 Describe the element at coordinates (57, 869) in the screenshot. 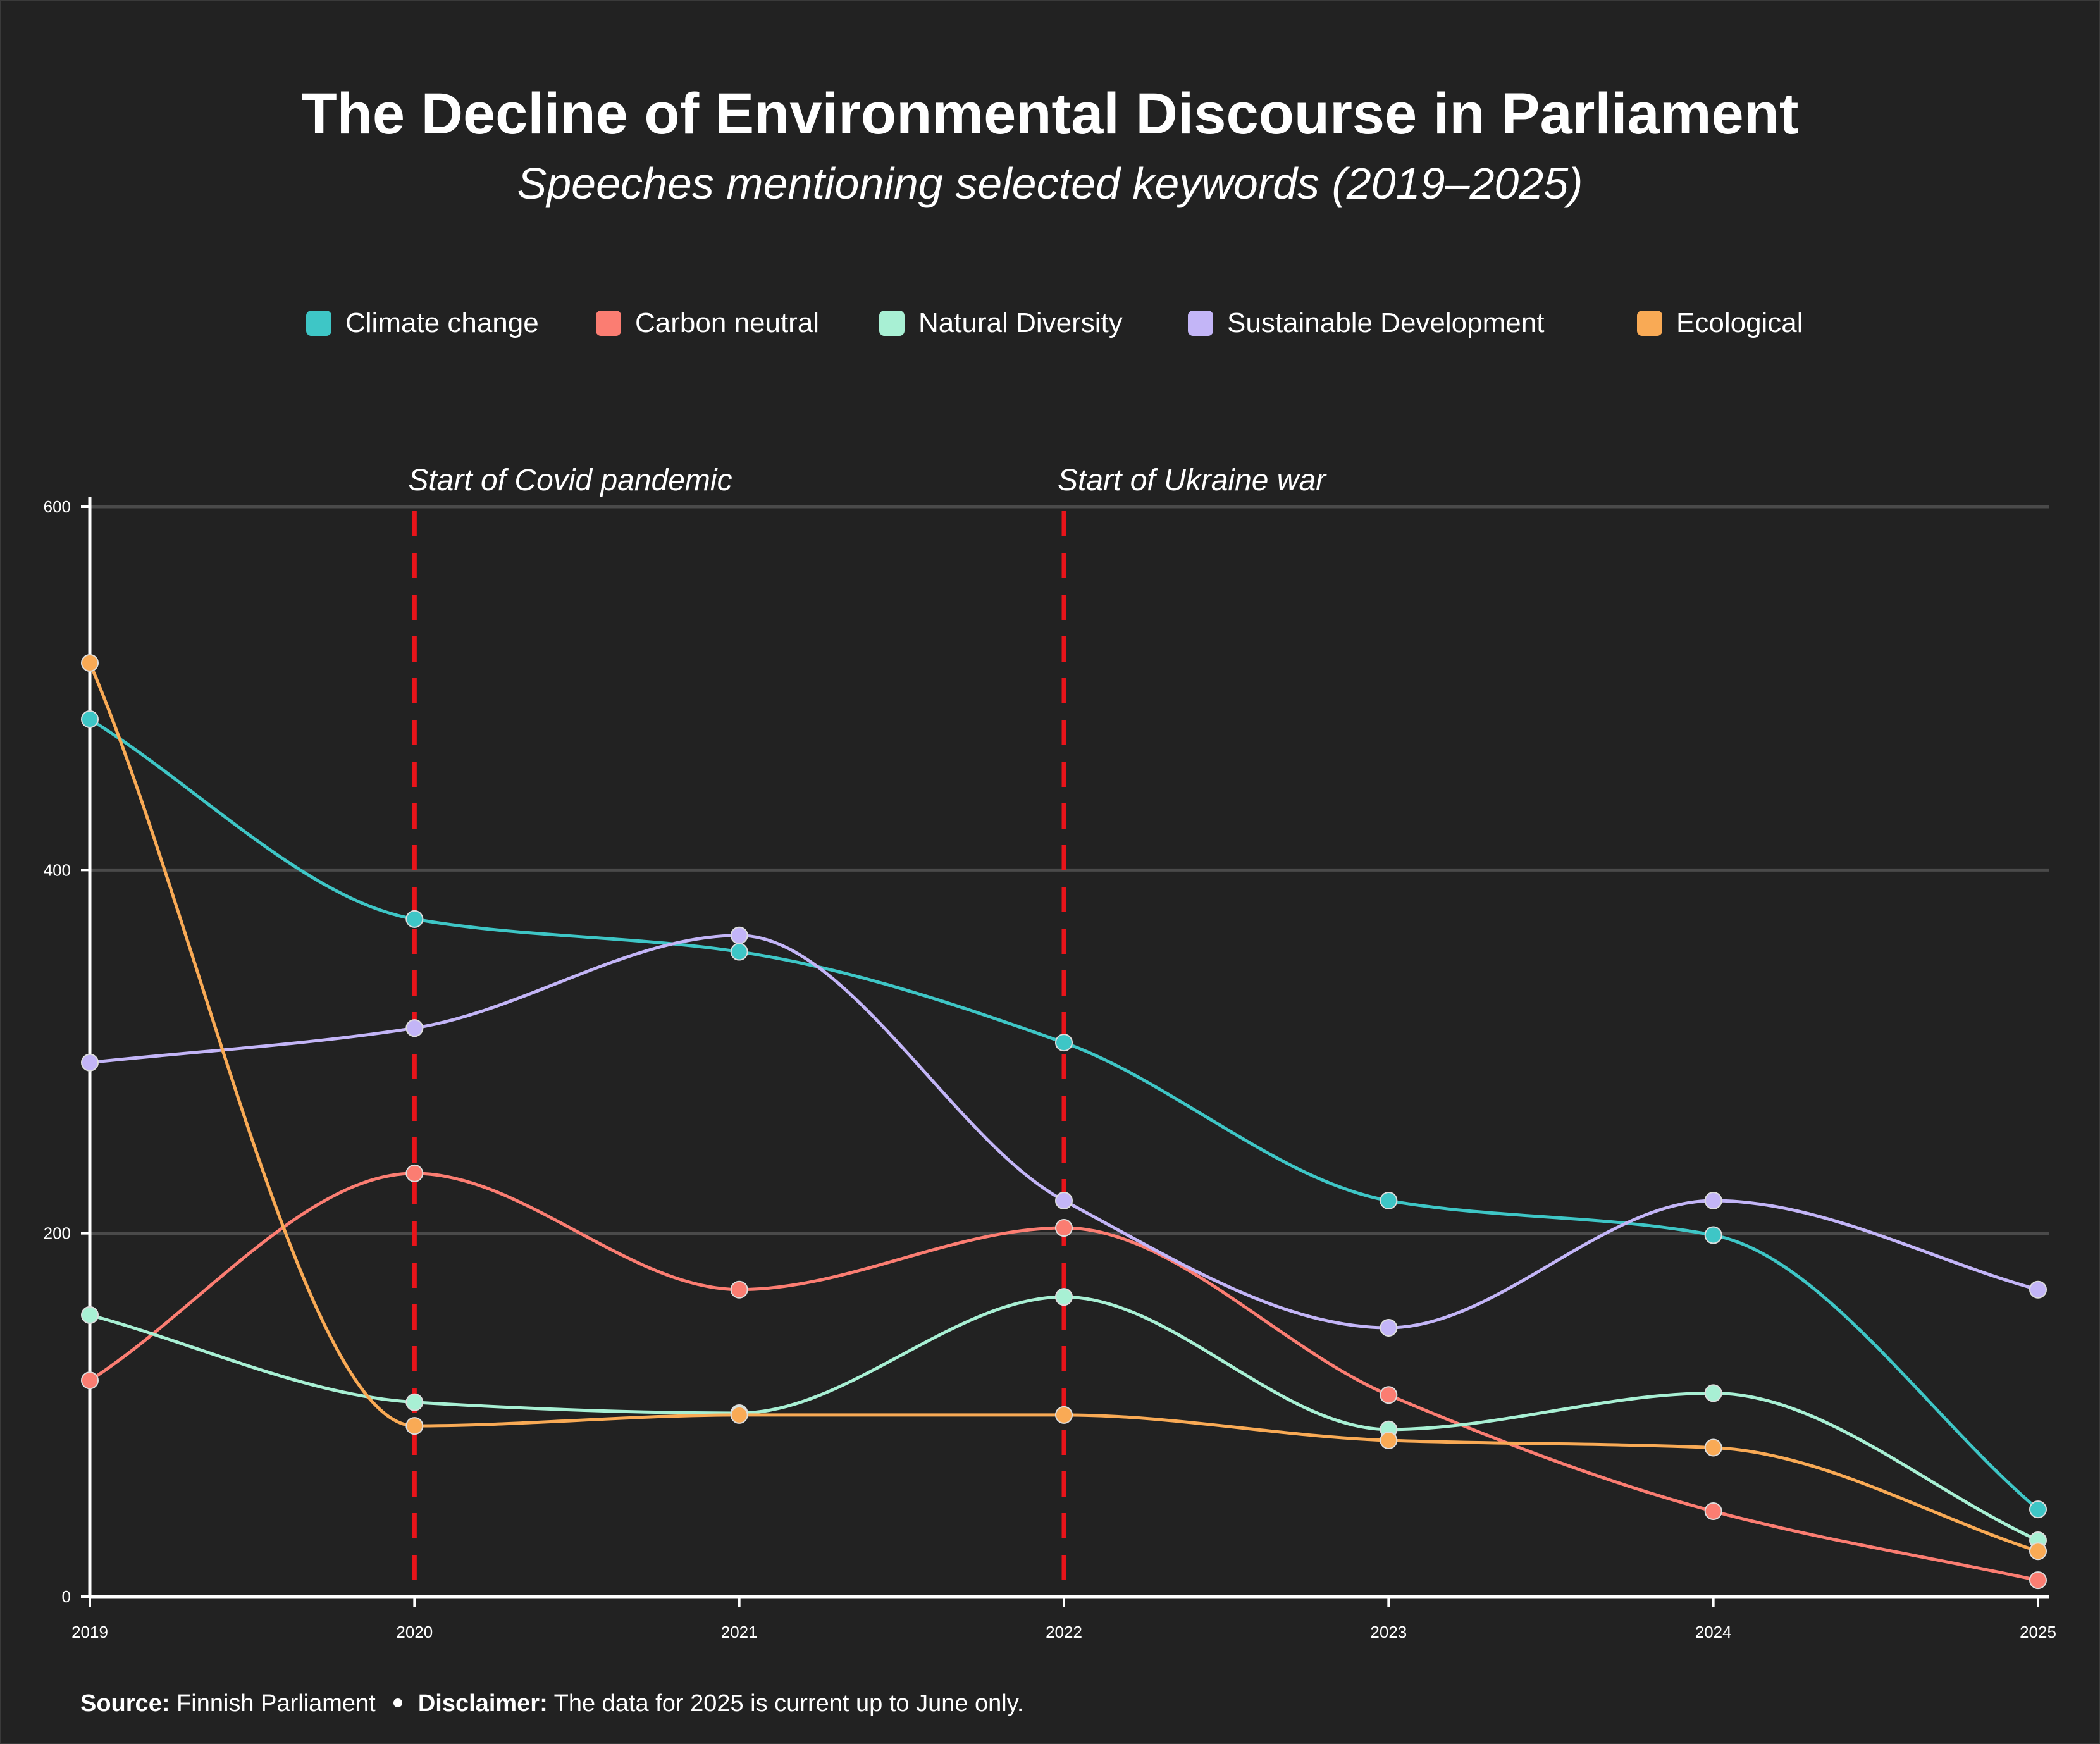

I see `y-tick-label: 400` at that location.